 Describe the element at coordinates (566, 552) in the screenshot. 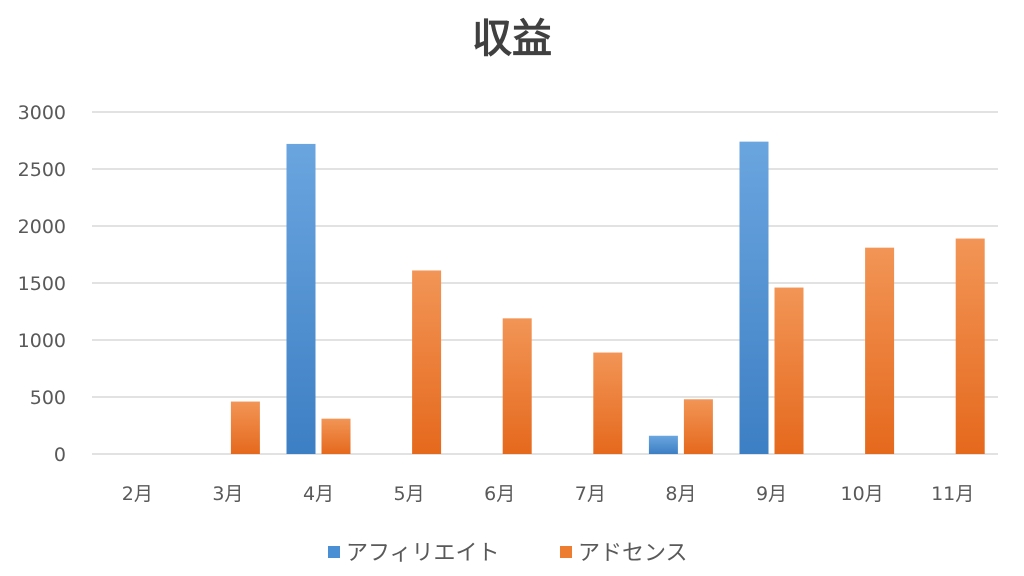

I see `legend-swatch-adsense` at that location.